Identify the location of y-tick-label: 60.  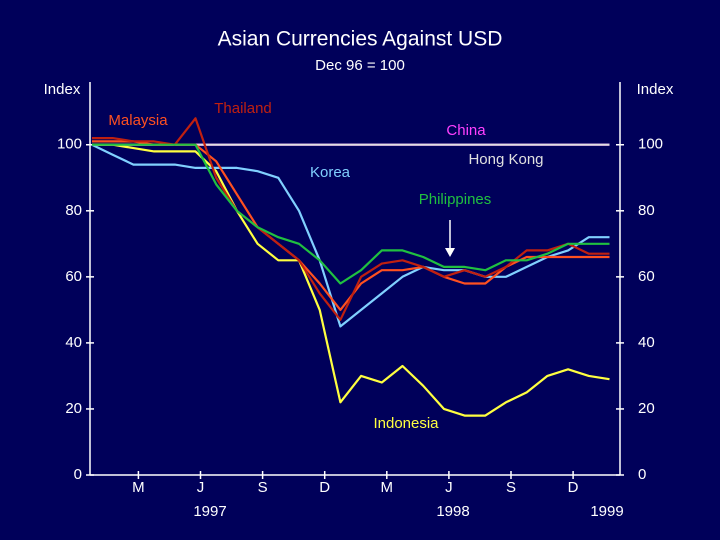
(73, 276).